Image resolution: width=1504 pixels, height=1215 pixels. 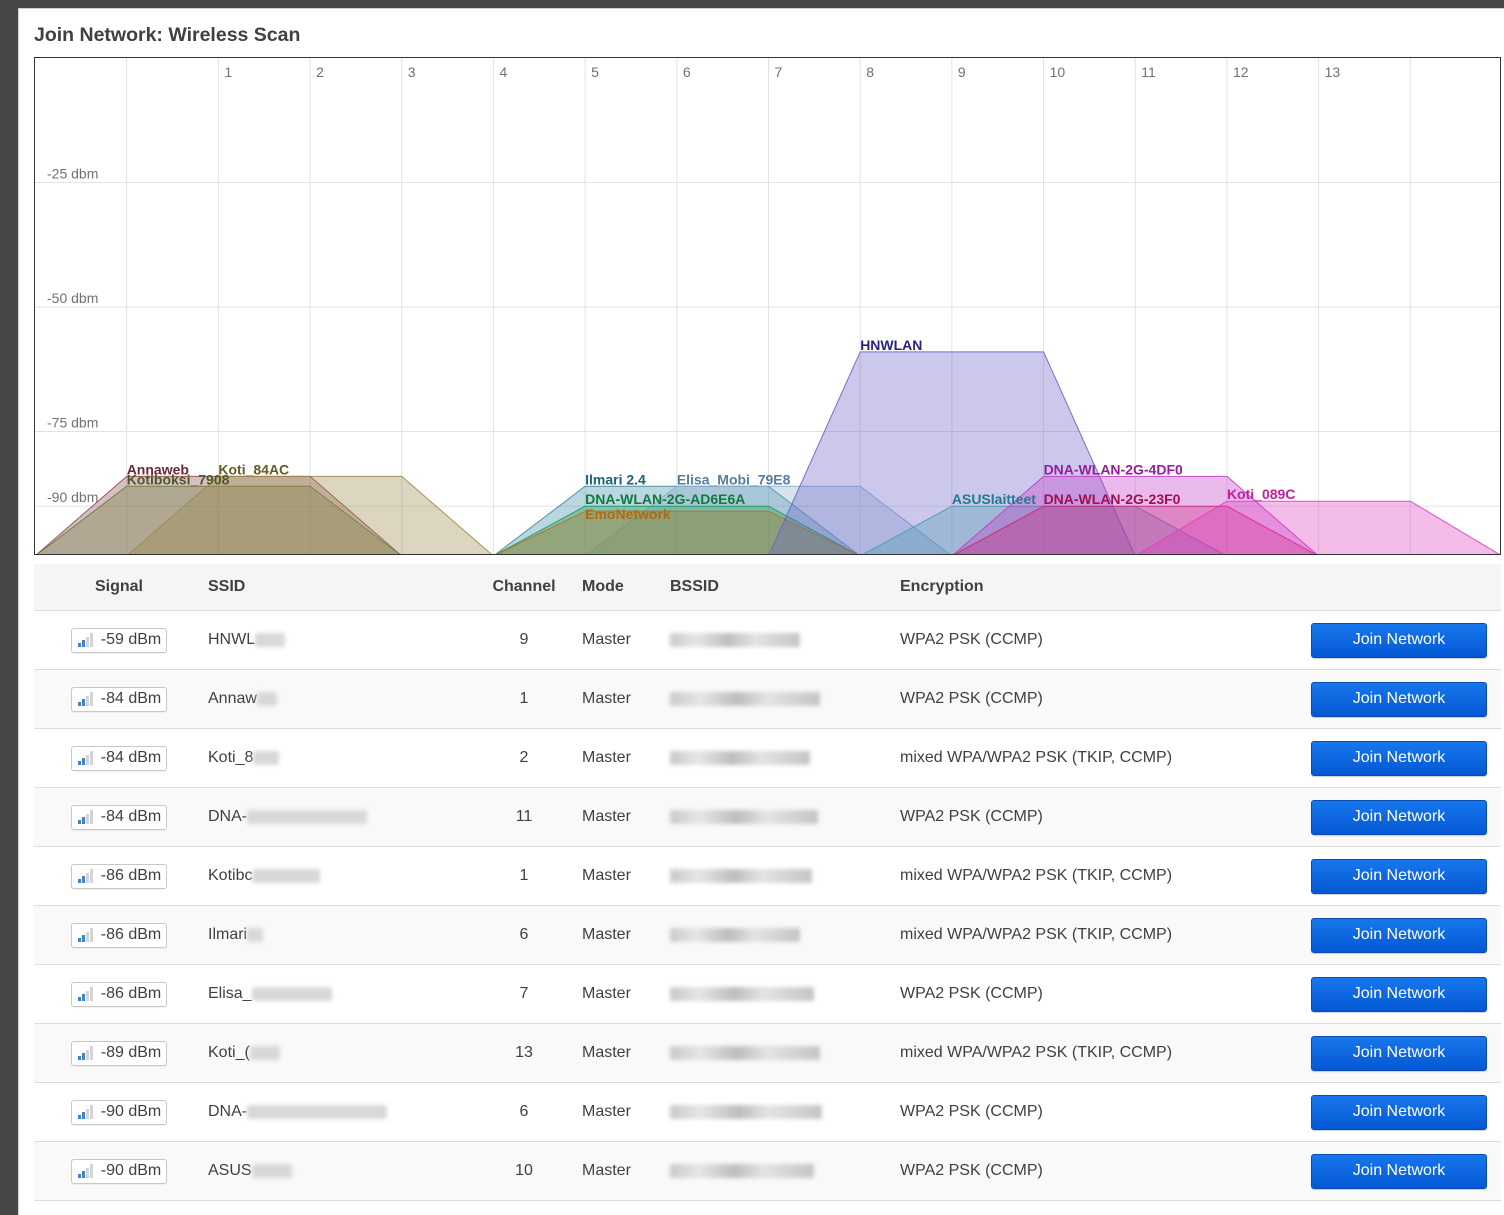 I want to click on x-tick-label: 12, so click(x=1241, y=72).